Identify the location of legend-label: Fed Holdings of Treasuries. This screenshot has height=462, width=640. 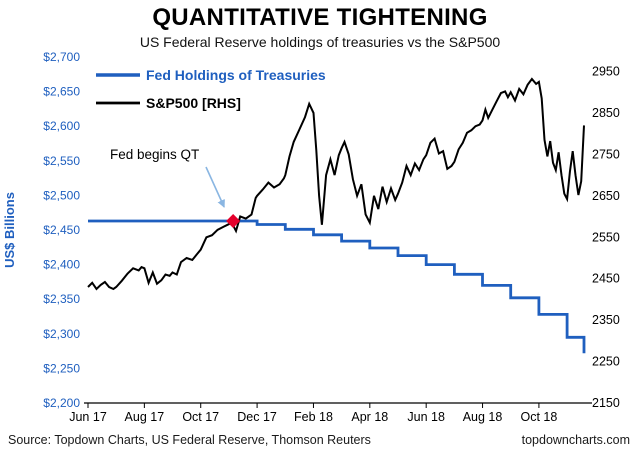
(236, 75).